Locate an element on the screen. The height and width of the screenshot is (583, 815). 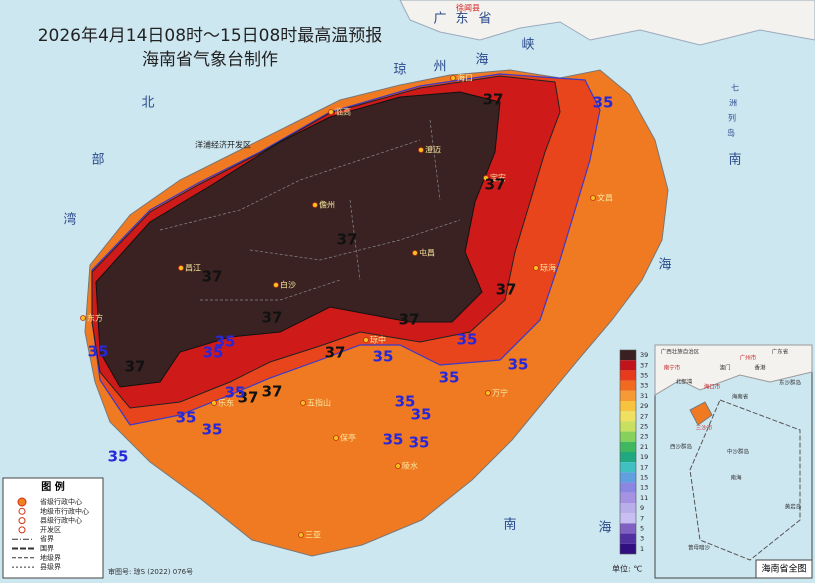
colorbar-label: 1 is located at coordinates (642, 549).